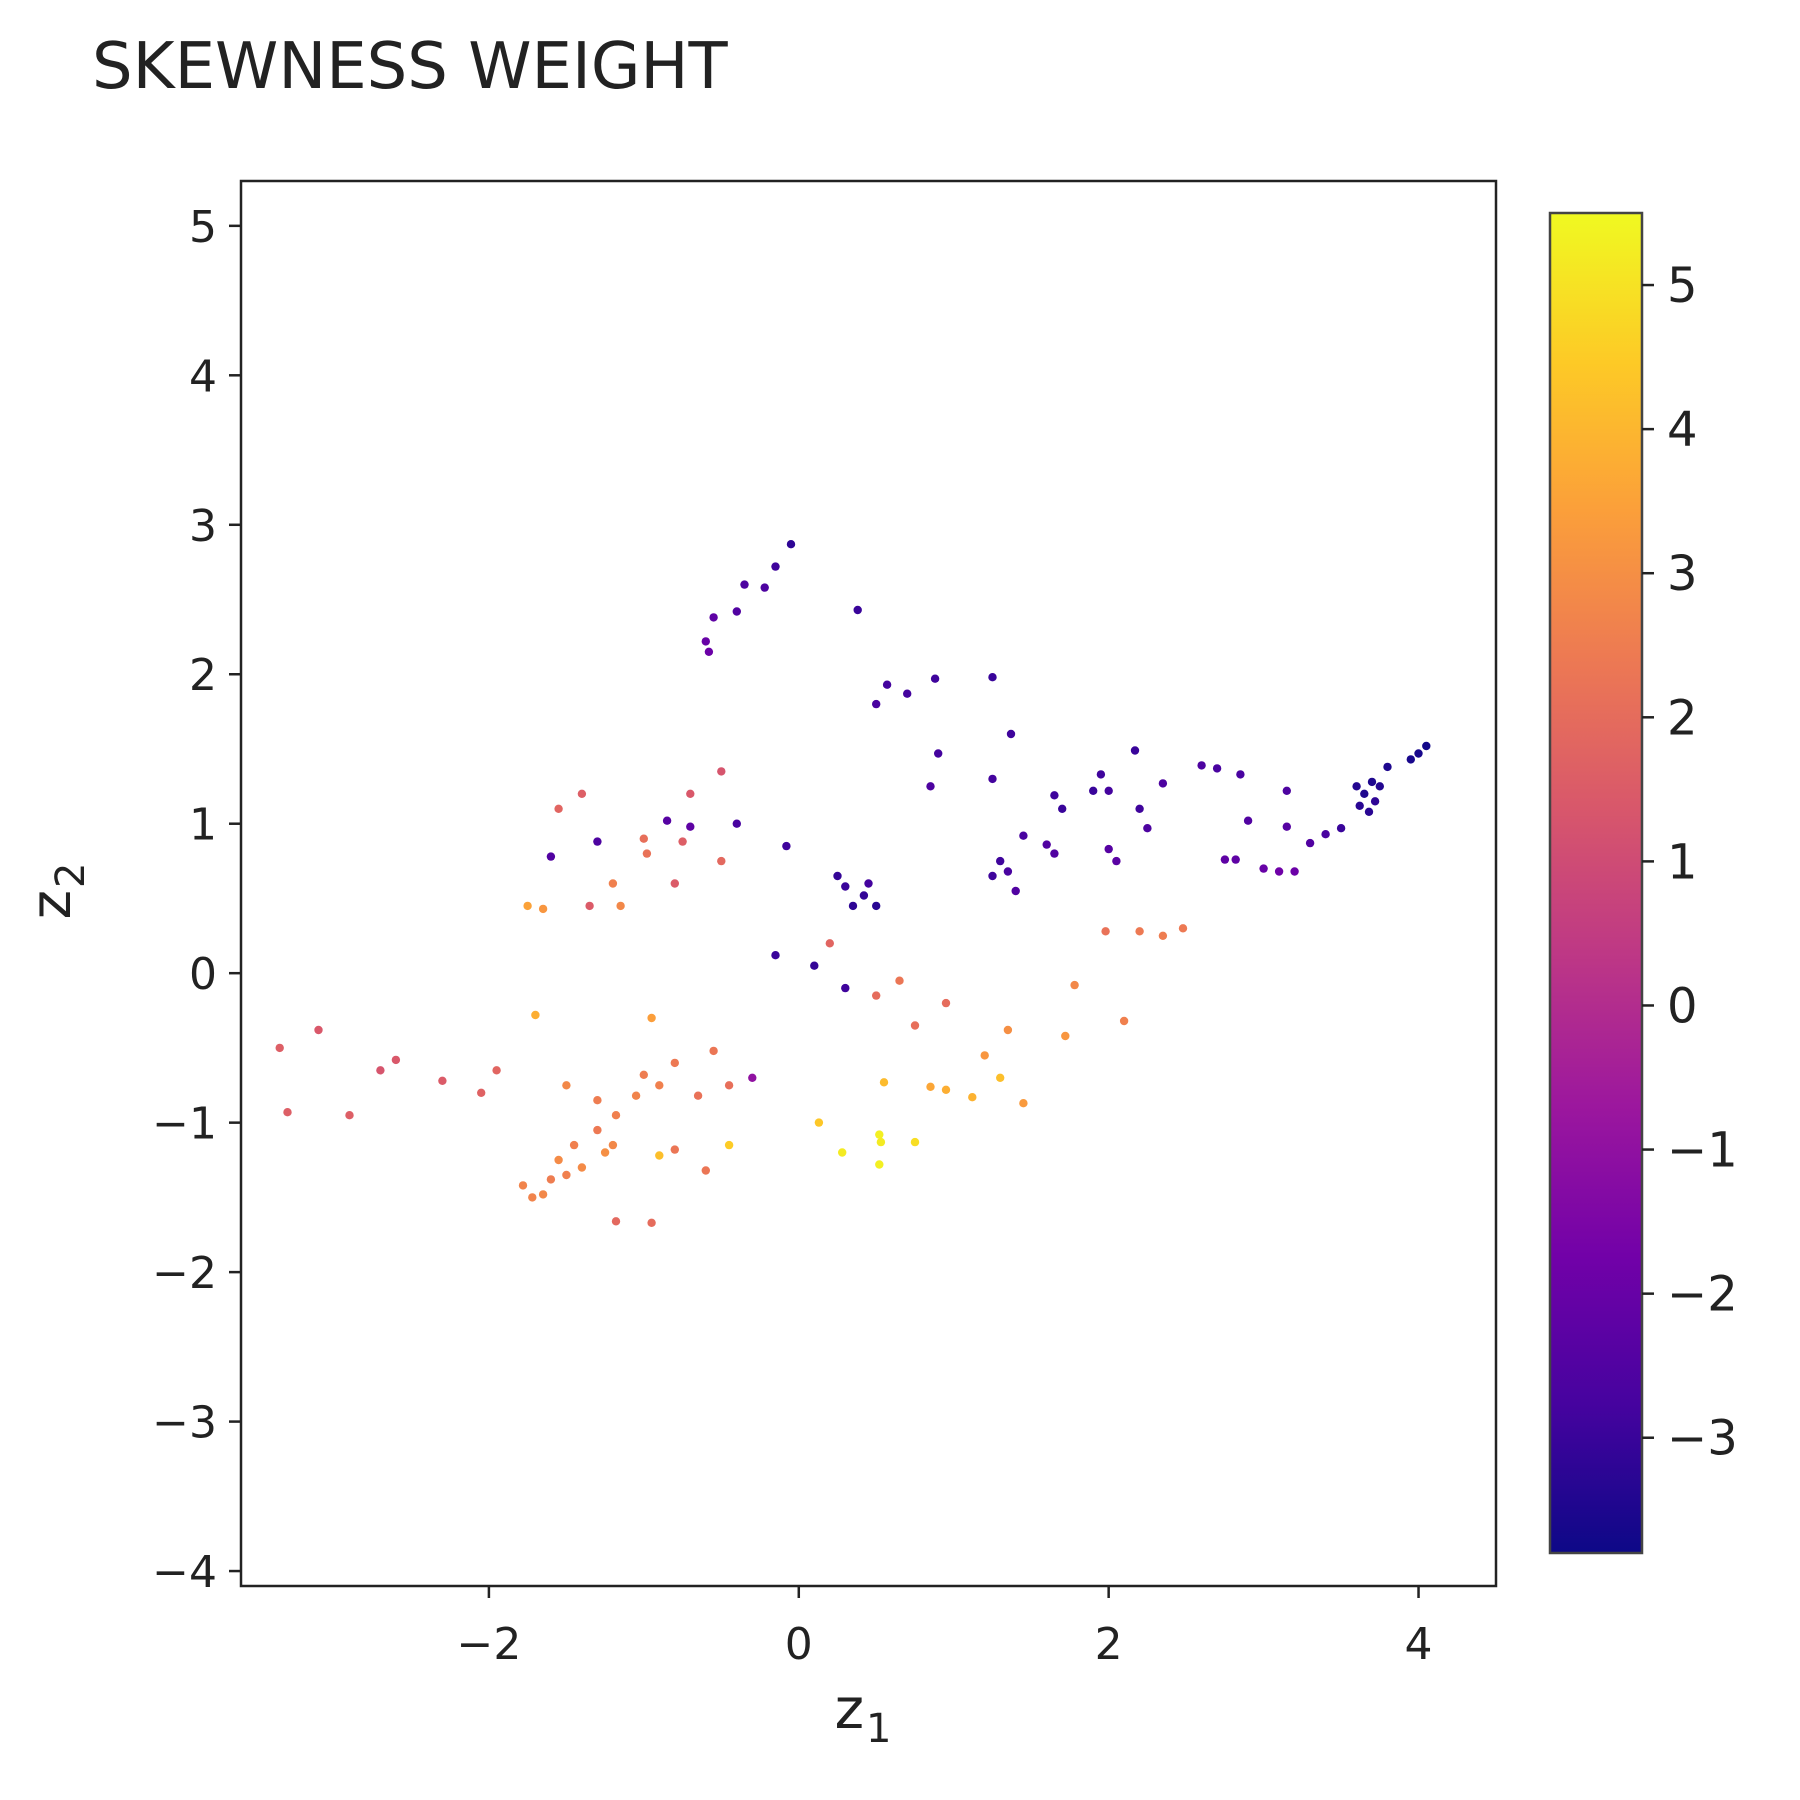 This screenshot has height=1800, width=1800. What do you see at coordinates (203, 825) in the screenshot?
I see `y-tick-label: 1` at bounding box center [203, 825].